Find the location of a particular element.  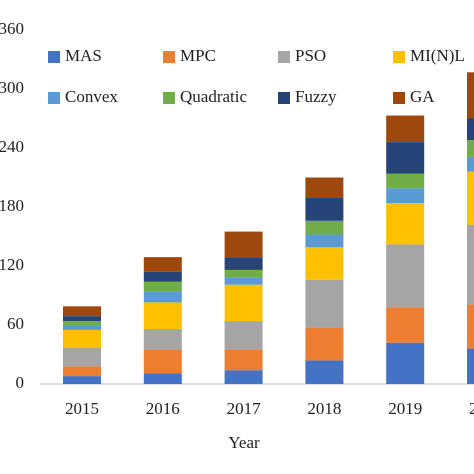

legend-label: GA is located at coordinates (422, 96).